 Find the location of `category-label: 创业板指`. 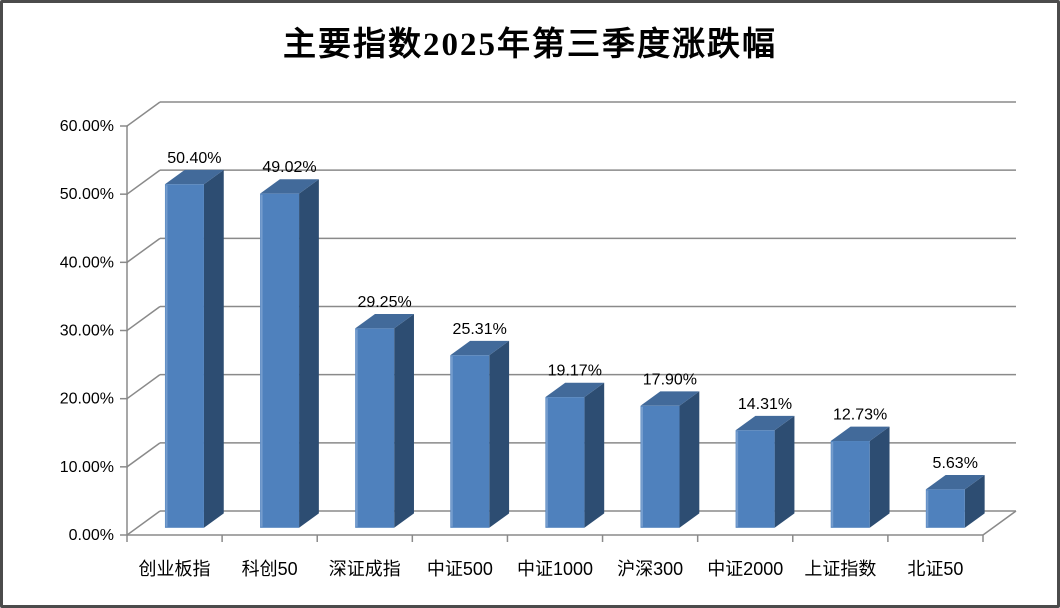

category-label: 创业板指 is located at coordinates (175, 569).